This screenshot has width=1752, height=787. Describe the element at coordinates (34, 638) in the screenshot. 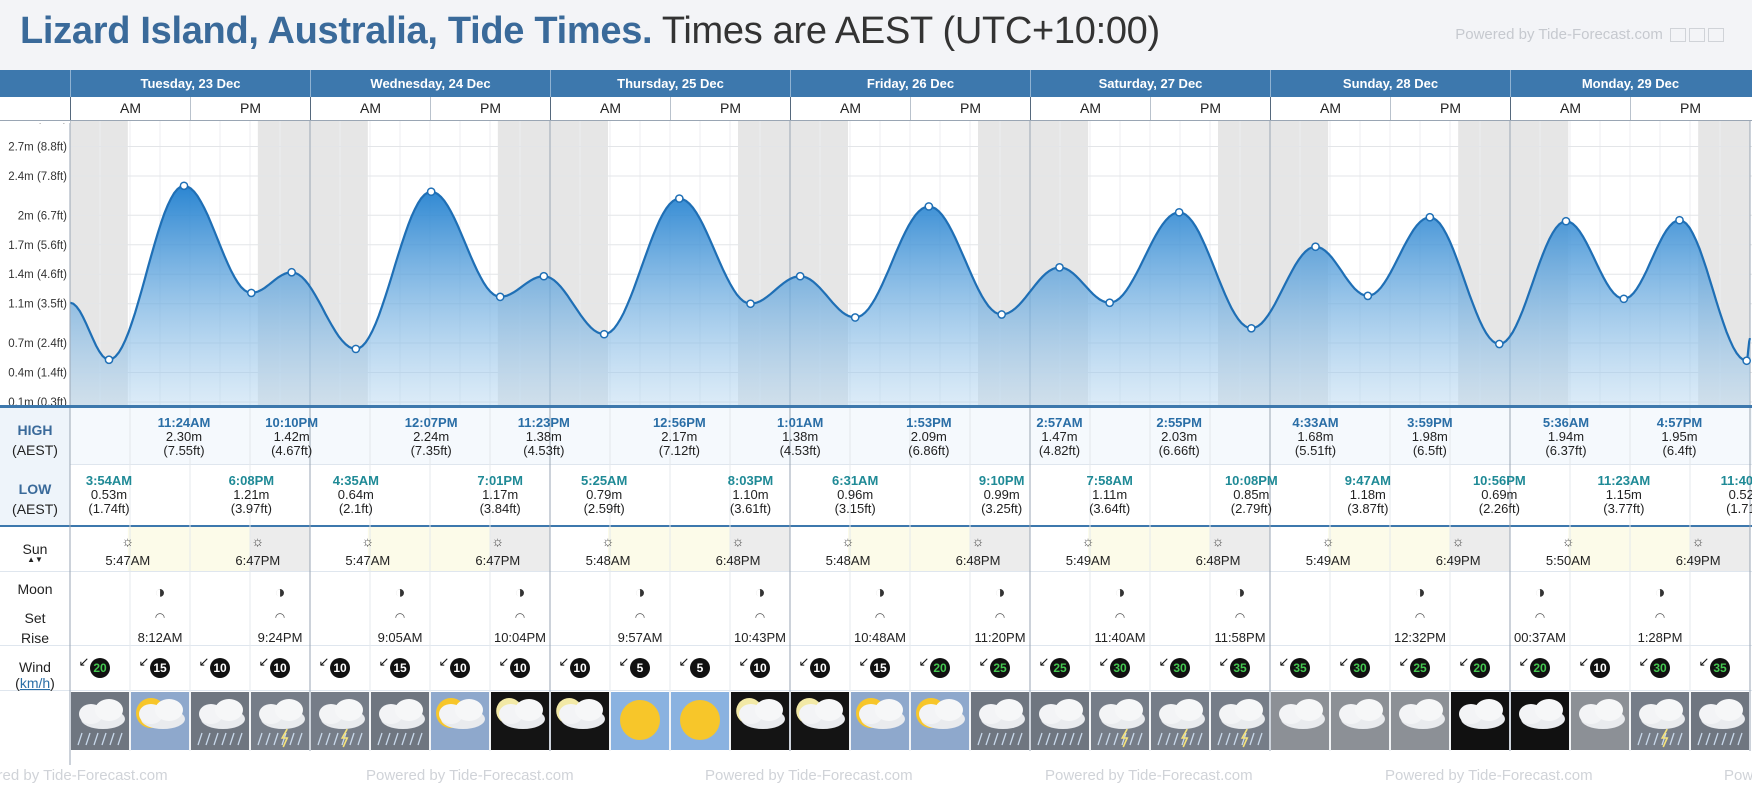

I see `row-header: Rise` at that location.